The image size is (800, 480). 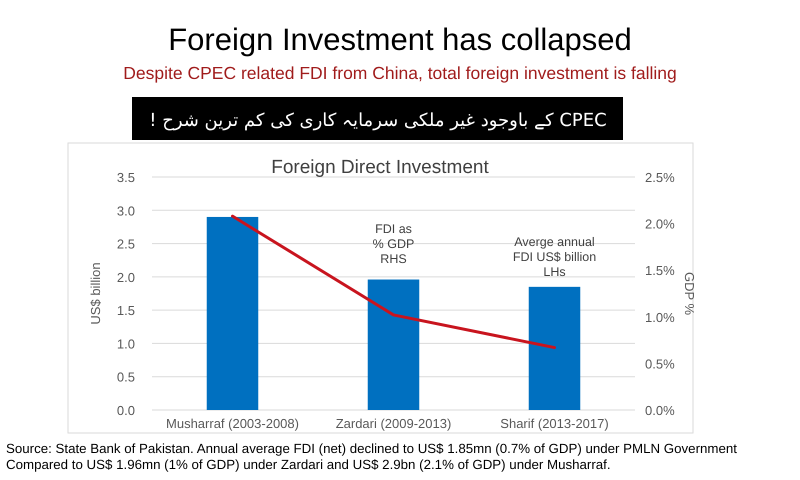 What do you see at coordinates (232, 423) in the screenshot?
I see `x-tick-label: Musharraf (2003-2008)` at bounding box center [232, 423].